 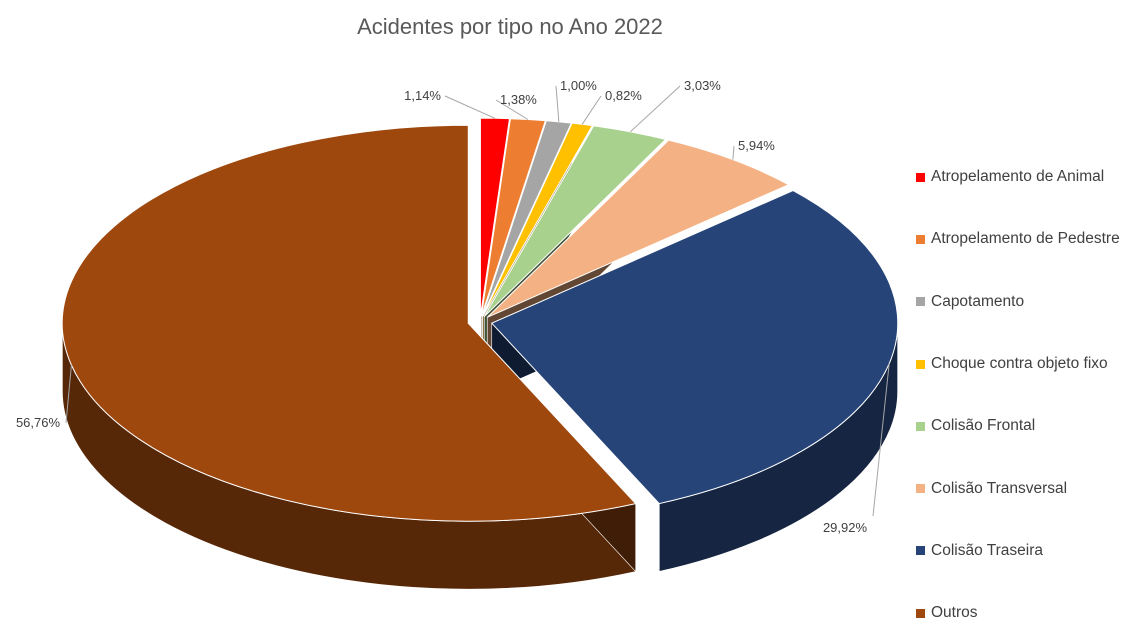 What do you see at coordinates (1018, 177) in the screenshot?
I see `legend-label: Atropelamento de Animal` at bounding box center [1018, 177].